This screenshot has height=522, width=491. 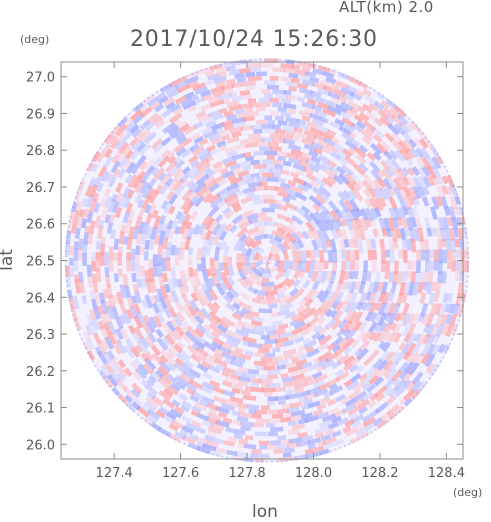 What do you see at coordinates (40, 298) in the screenshot?
I see `y-tick-label: 26.4` at bounding box center [40, 298].